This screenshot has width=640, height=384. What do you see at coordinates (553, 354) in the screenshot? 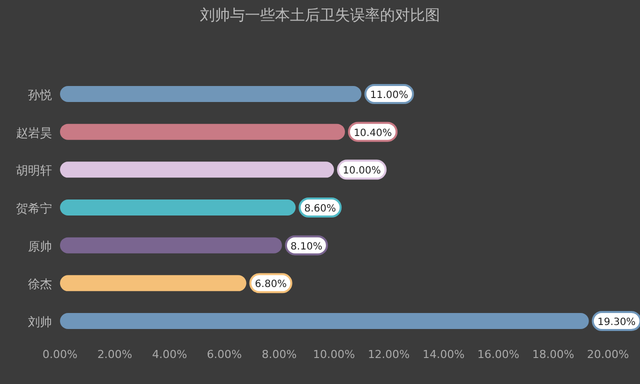
I see `x-tick-label: 18.00%` at bounding box center [553, 354].